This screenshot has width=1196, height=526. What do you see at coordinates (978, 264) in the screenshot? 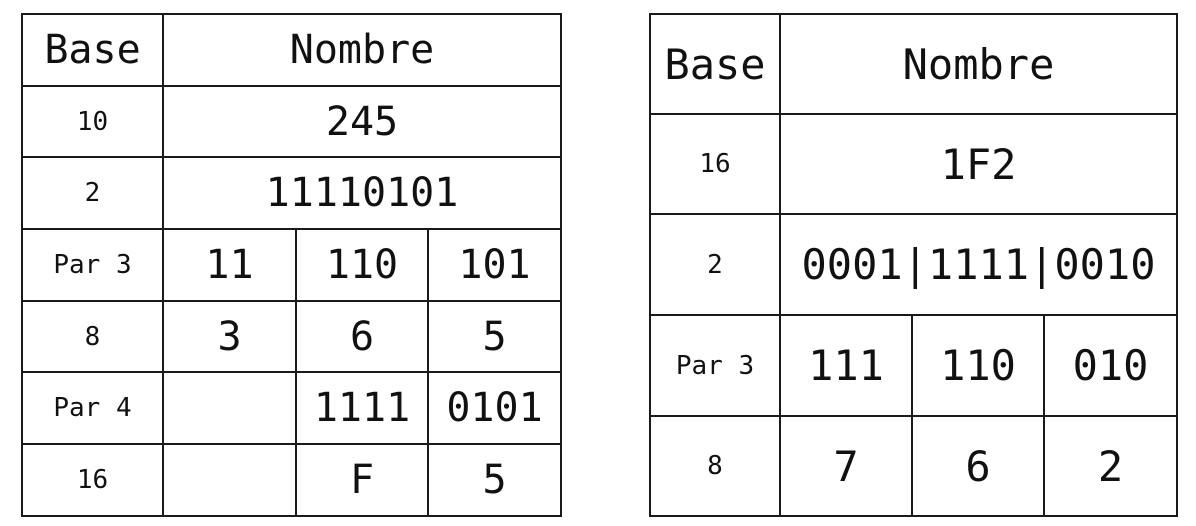
I see `row-value: 0001|1111|0010` at bounding box center [978, 264].